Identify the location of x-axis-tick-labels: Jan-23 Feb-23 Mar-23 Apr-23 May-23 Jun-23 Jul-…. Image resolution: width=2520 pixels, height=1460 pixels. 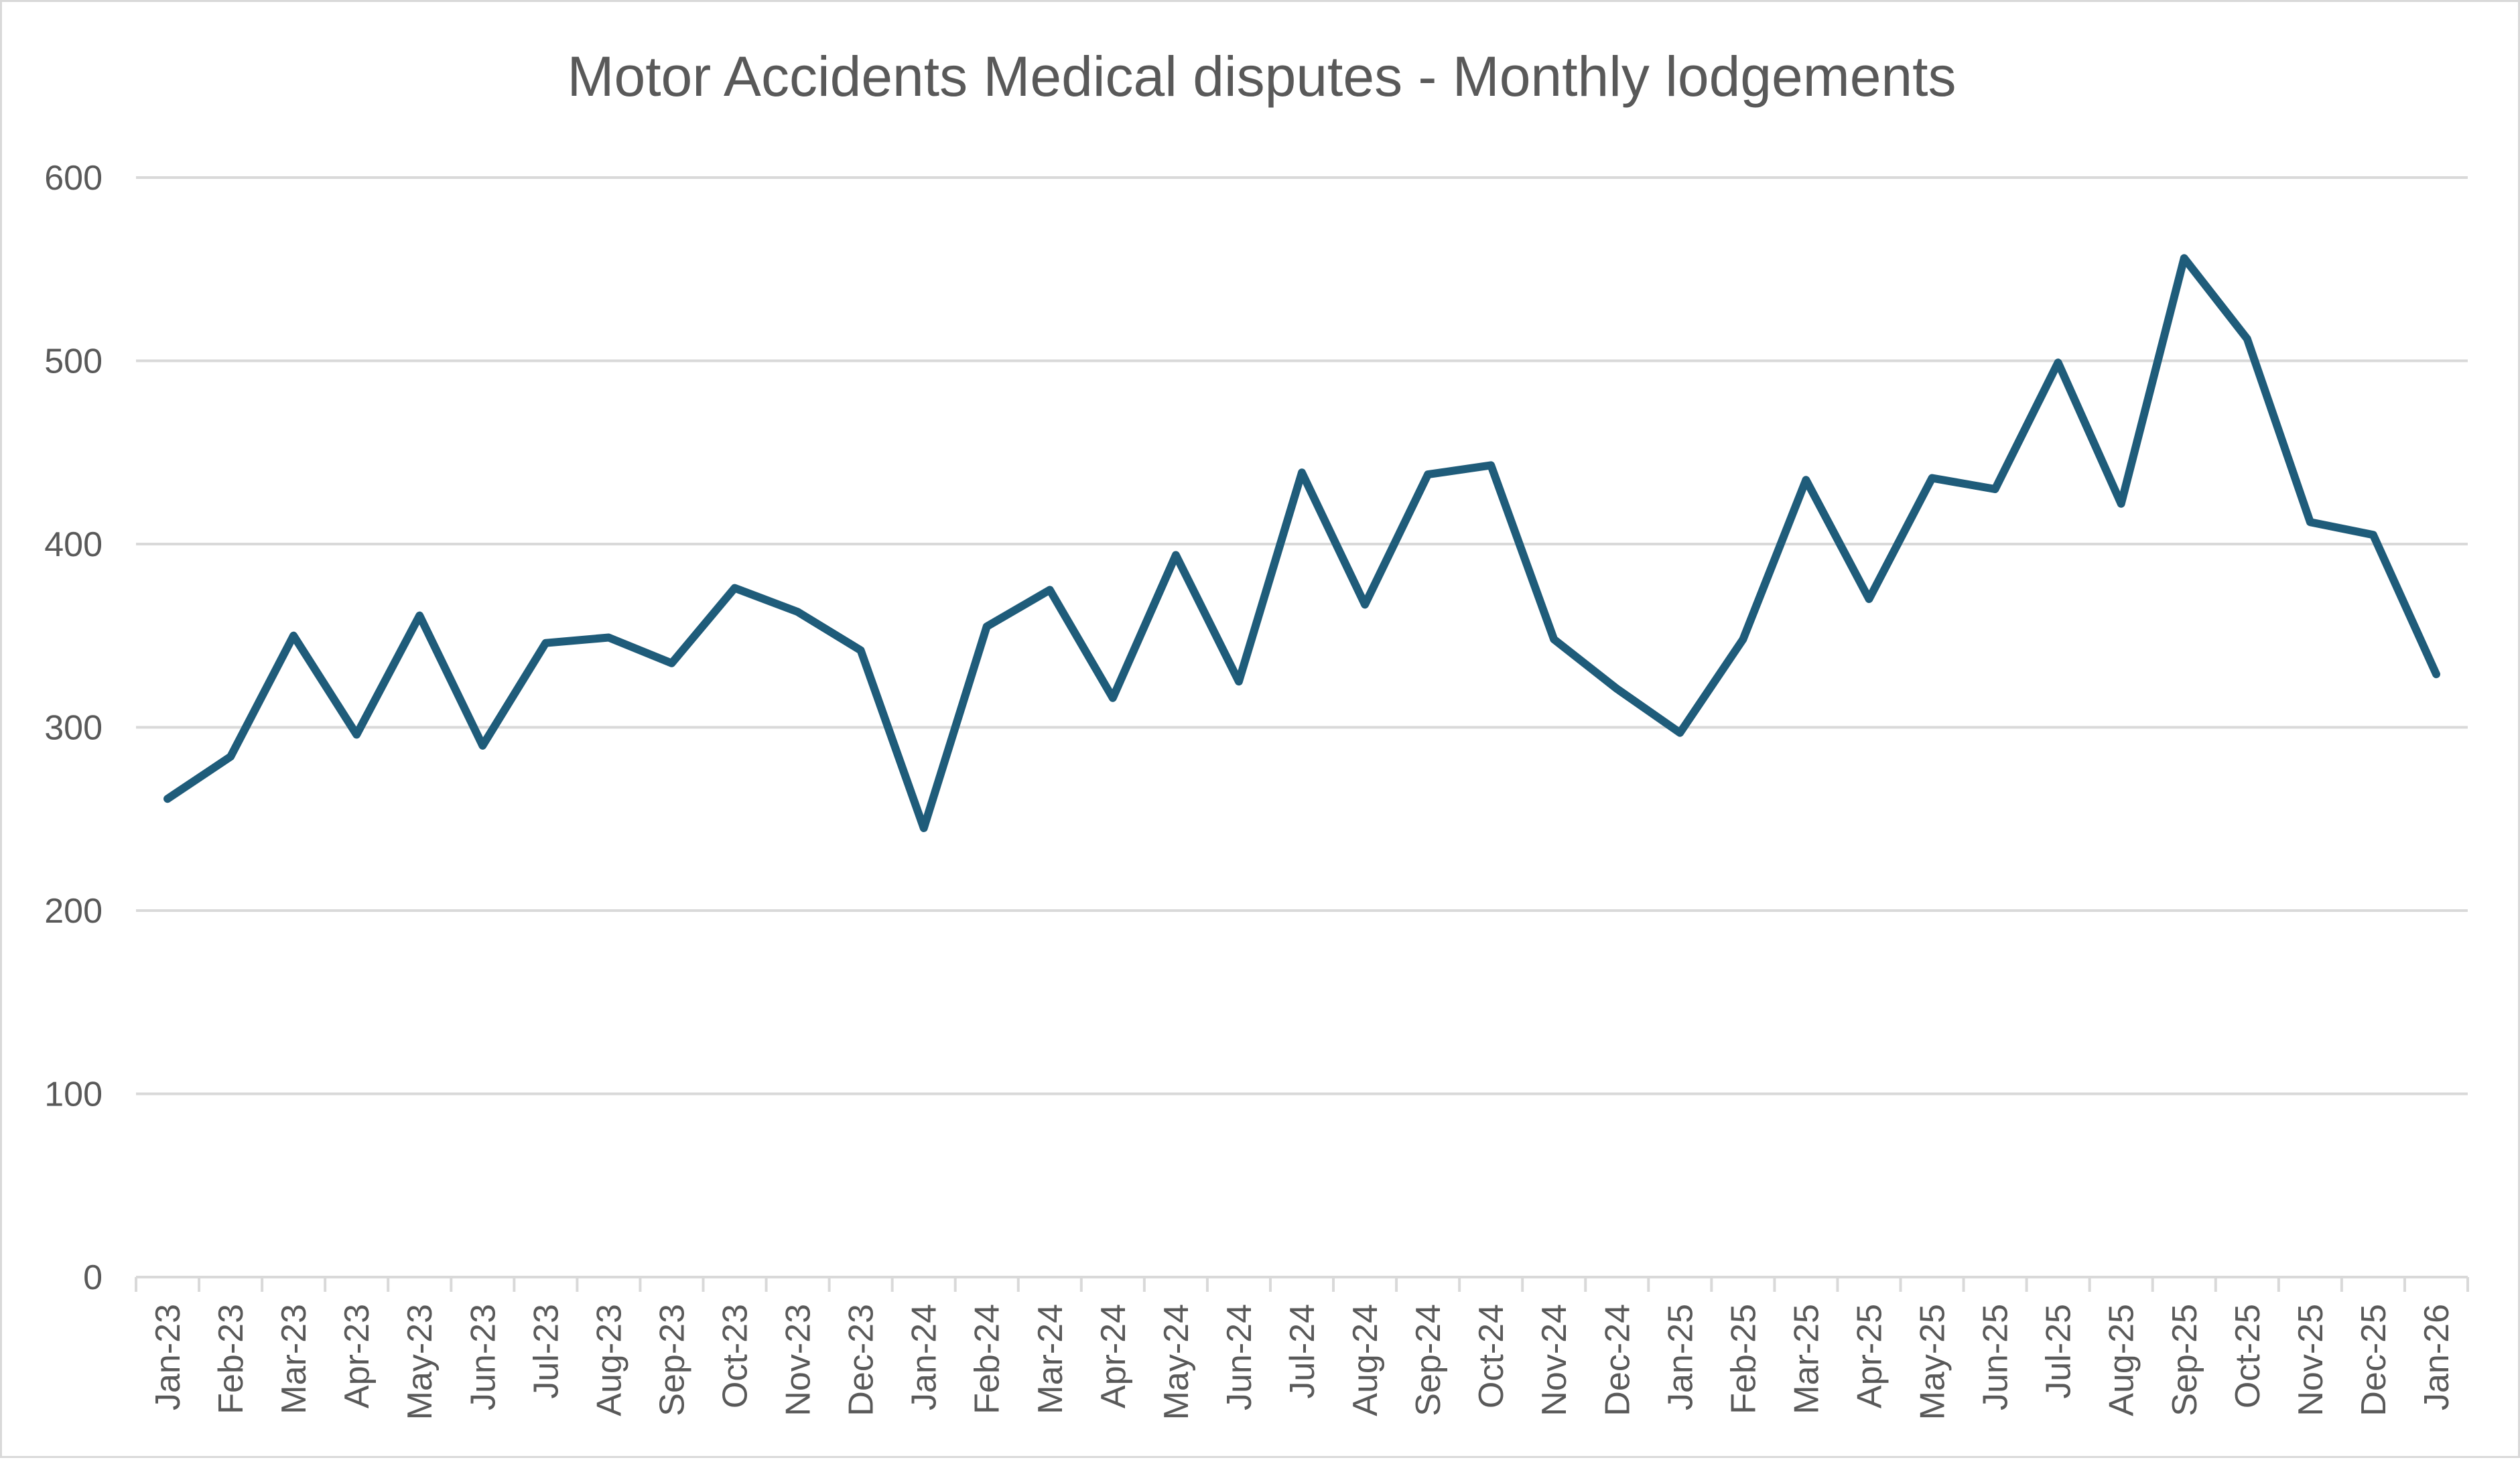
(1302, 1362).